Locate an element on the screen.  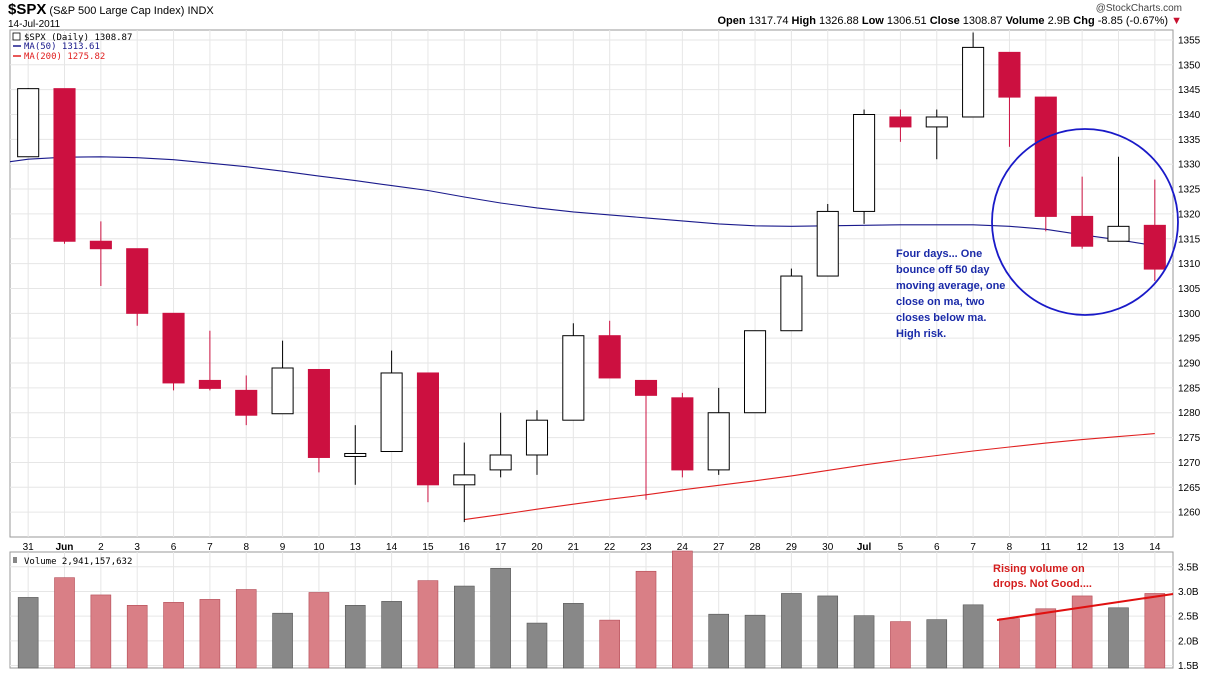
low-value: 1306.51 is located at coordinates (906, 21).